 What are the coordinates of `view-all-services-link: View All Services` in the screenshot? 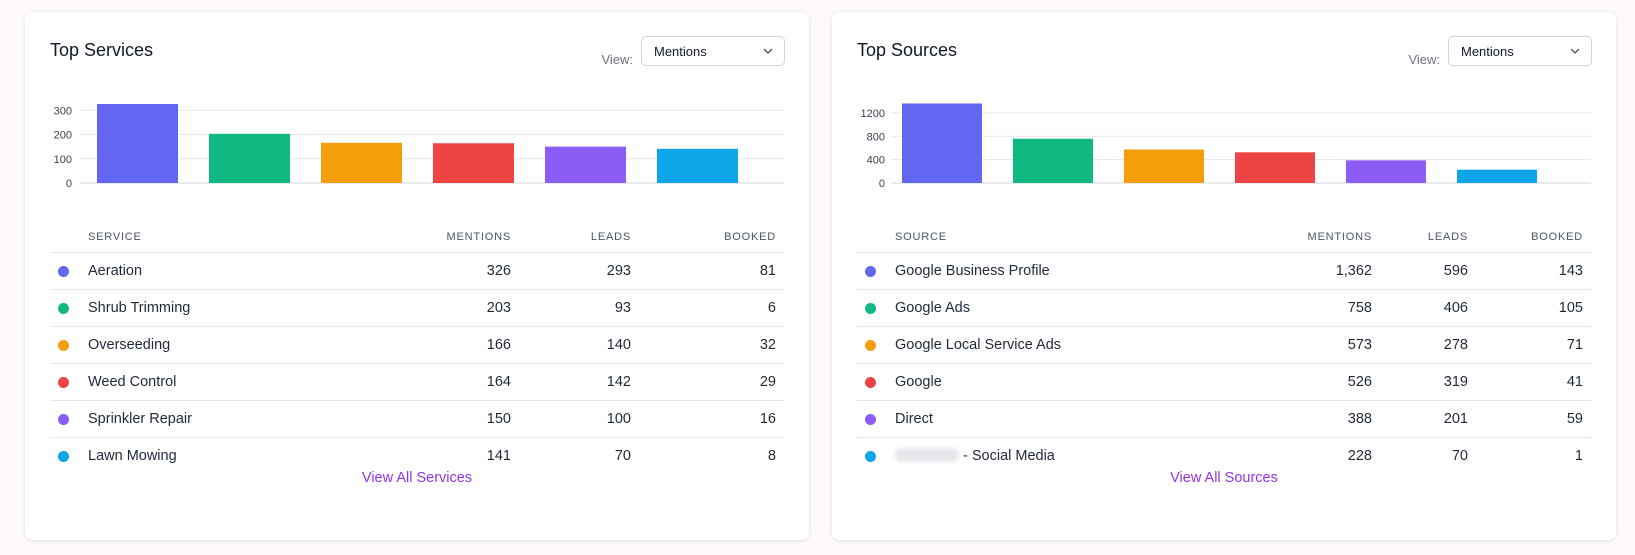 It's located at (417, 478).